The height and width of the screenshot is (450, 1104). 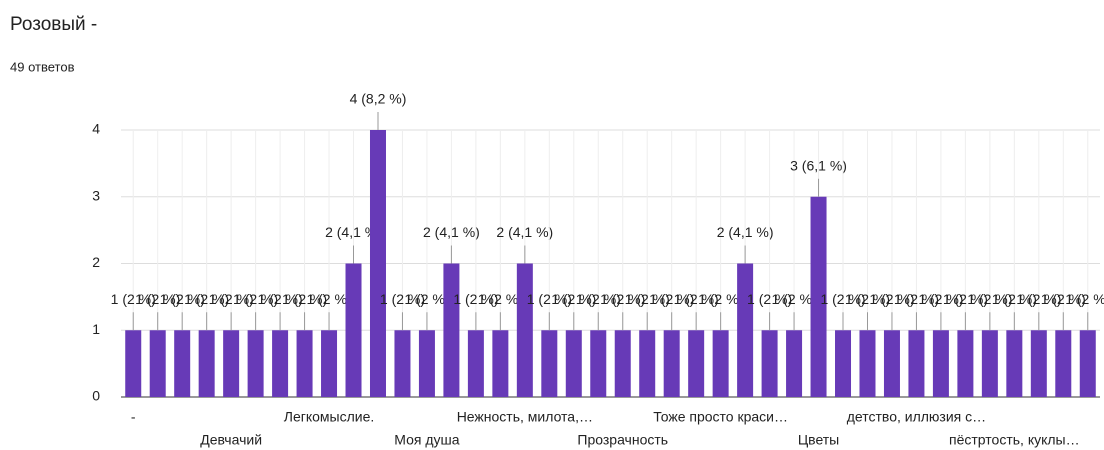 I want to click on data-label: 3 (6,1 %), so click(x=818, y=165).